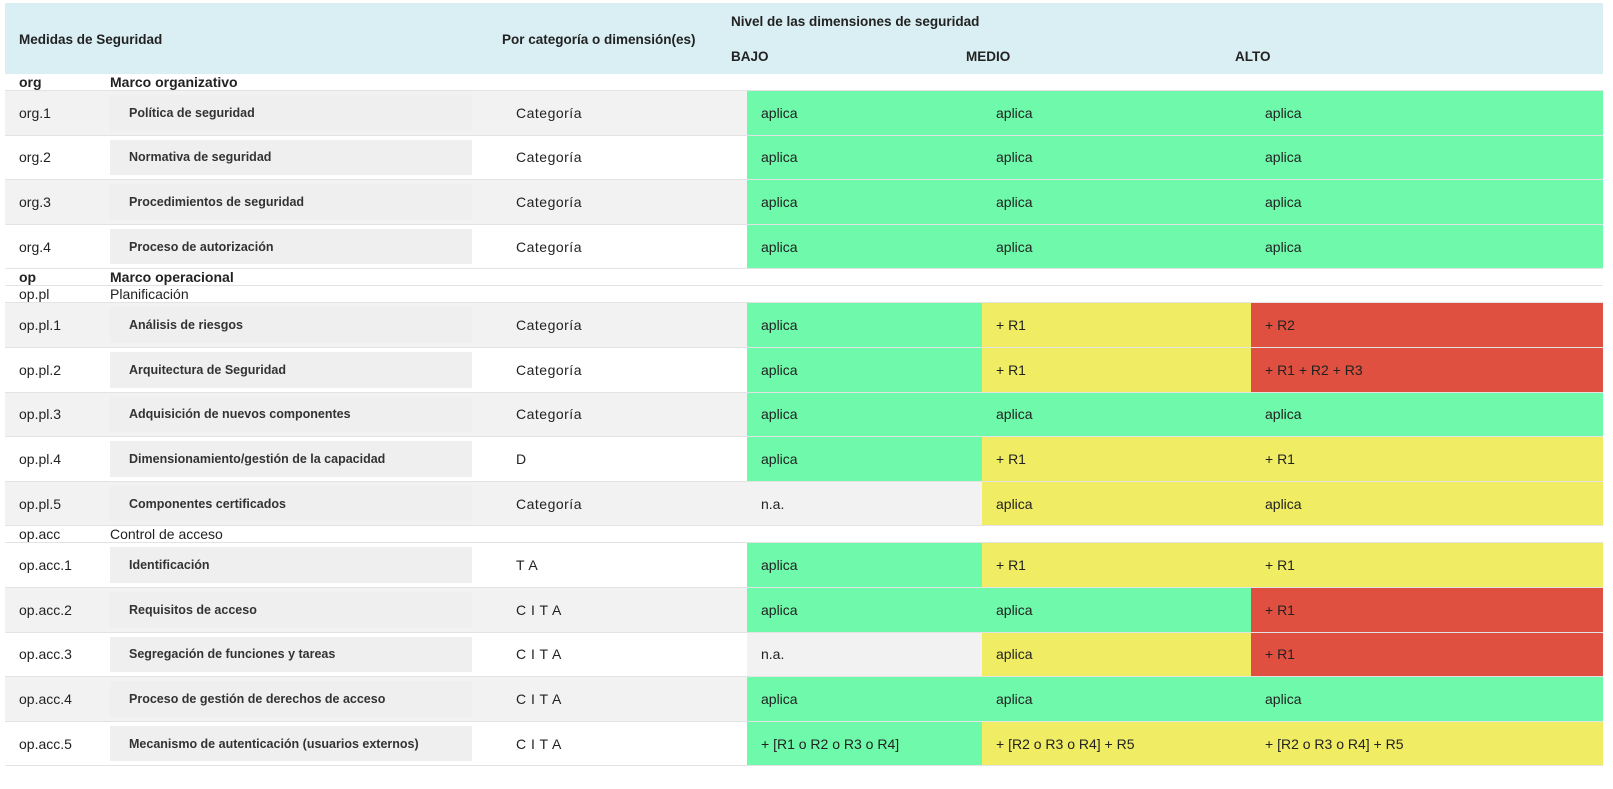 This screenshot has width=1613, height=789. What do you see at coordinates (855, 21) in the screenshot?
I see `header-levels: Nivel de las dimensiones de seguridad` at bounding box center [855, 21].